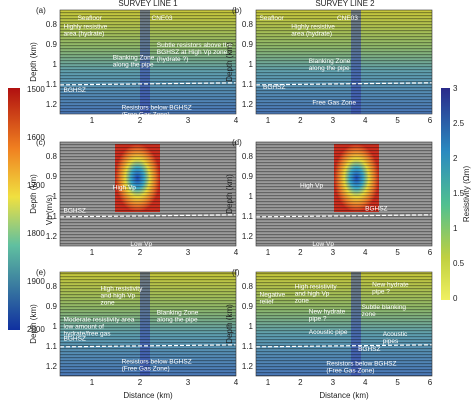 The image size is (474, 403). I want to click on annotation: Acoustic pipe, so click(328, 332).